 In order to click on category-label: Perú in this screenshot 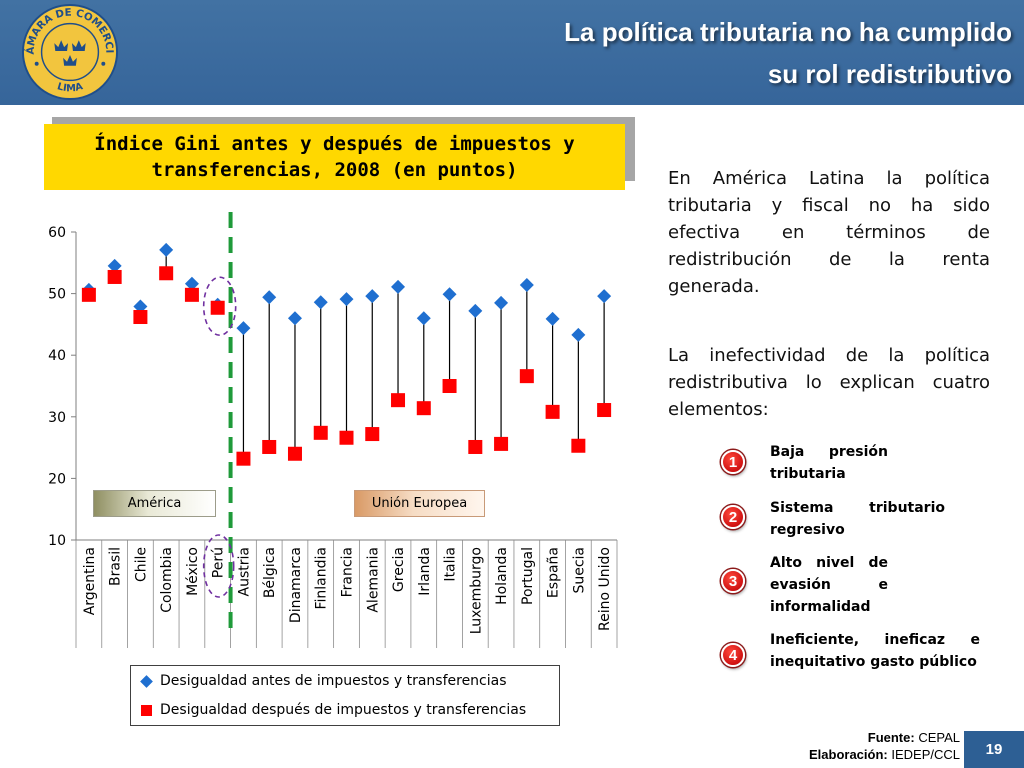, I will do `click(219, 562)`.